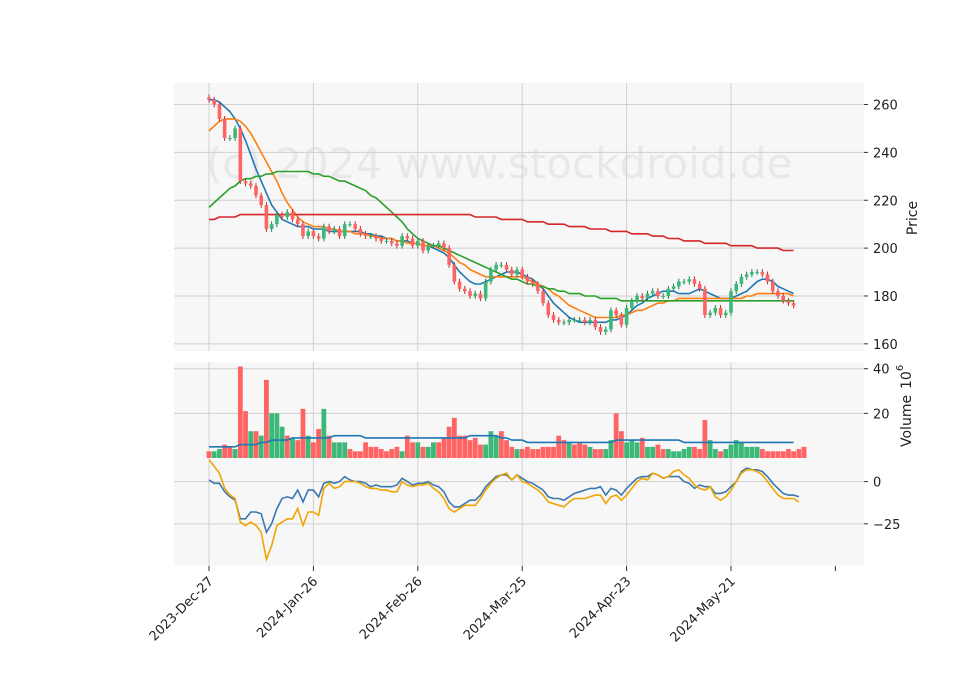  Describe the element at coordinates (504, 511) in the screenshot. I see `oscillator-line-b` at that location.